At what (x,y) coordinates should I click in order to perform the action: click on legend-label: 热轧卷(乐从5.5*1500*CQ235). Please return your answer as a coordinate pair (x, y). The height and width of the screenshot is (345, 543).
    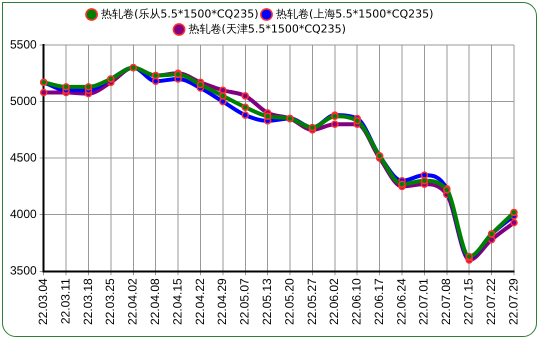
    Looking at the image, I should click on (179, 13).